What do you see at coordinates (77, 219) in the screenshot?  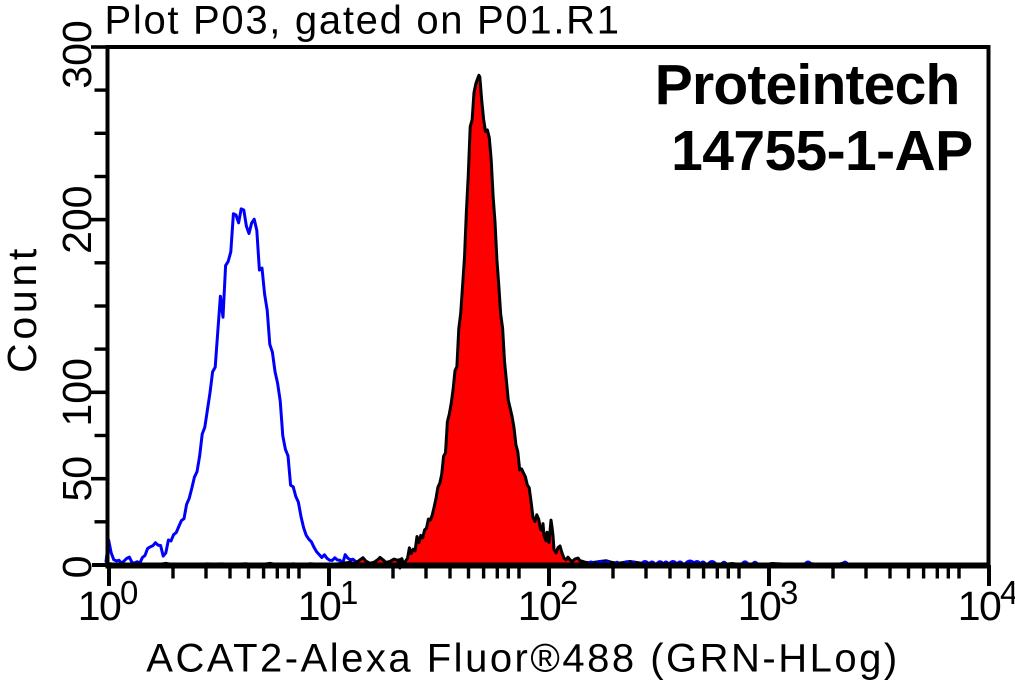 I see `svg-text: 200` at bounding box center [77, 219].